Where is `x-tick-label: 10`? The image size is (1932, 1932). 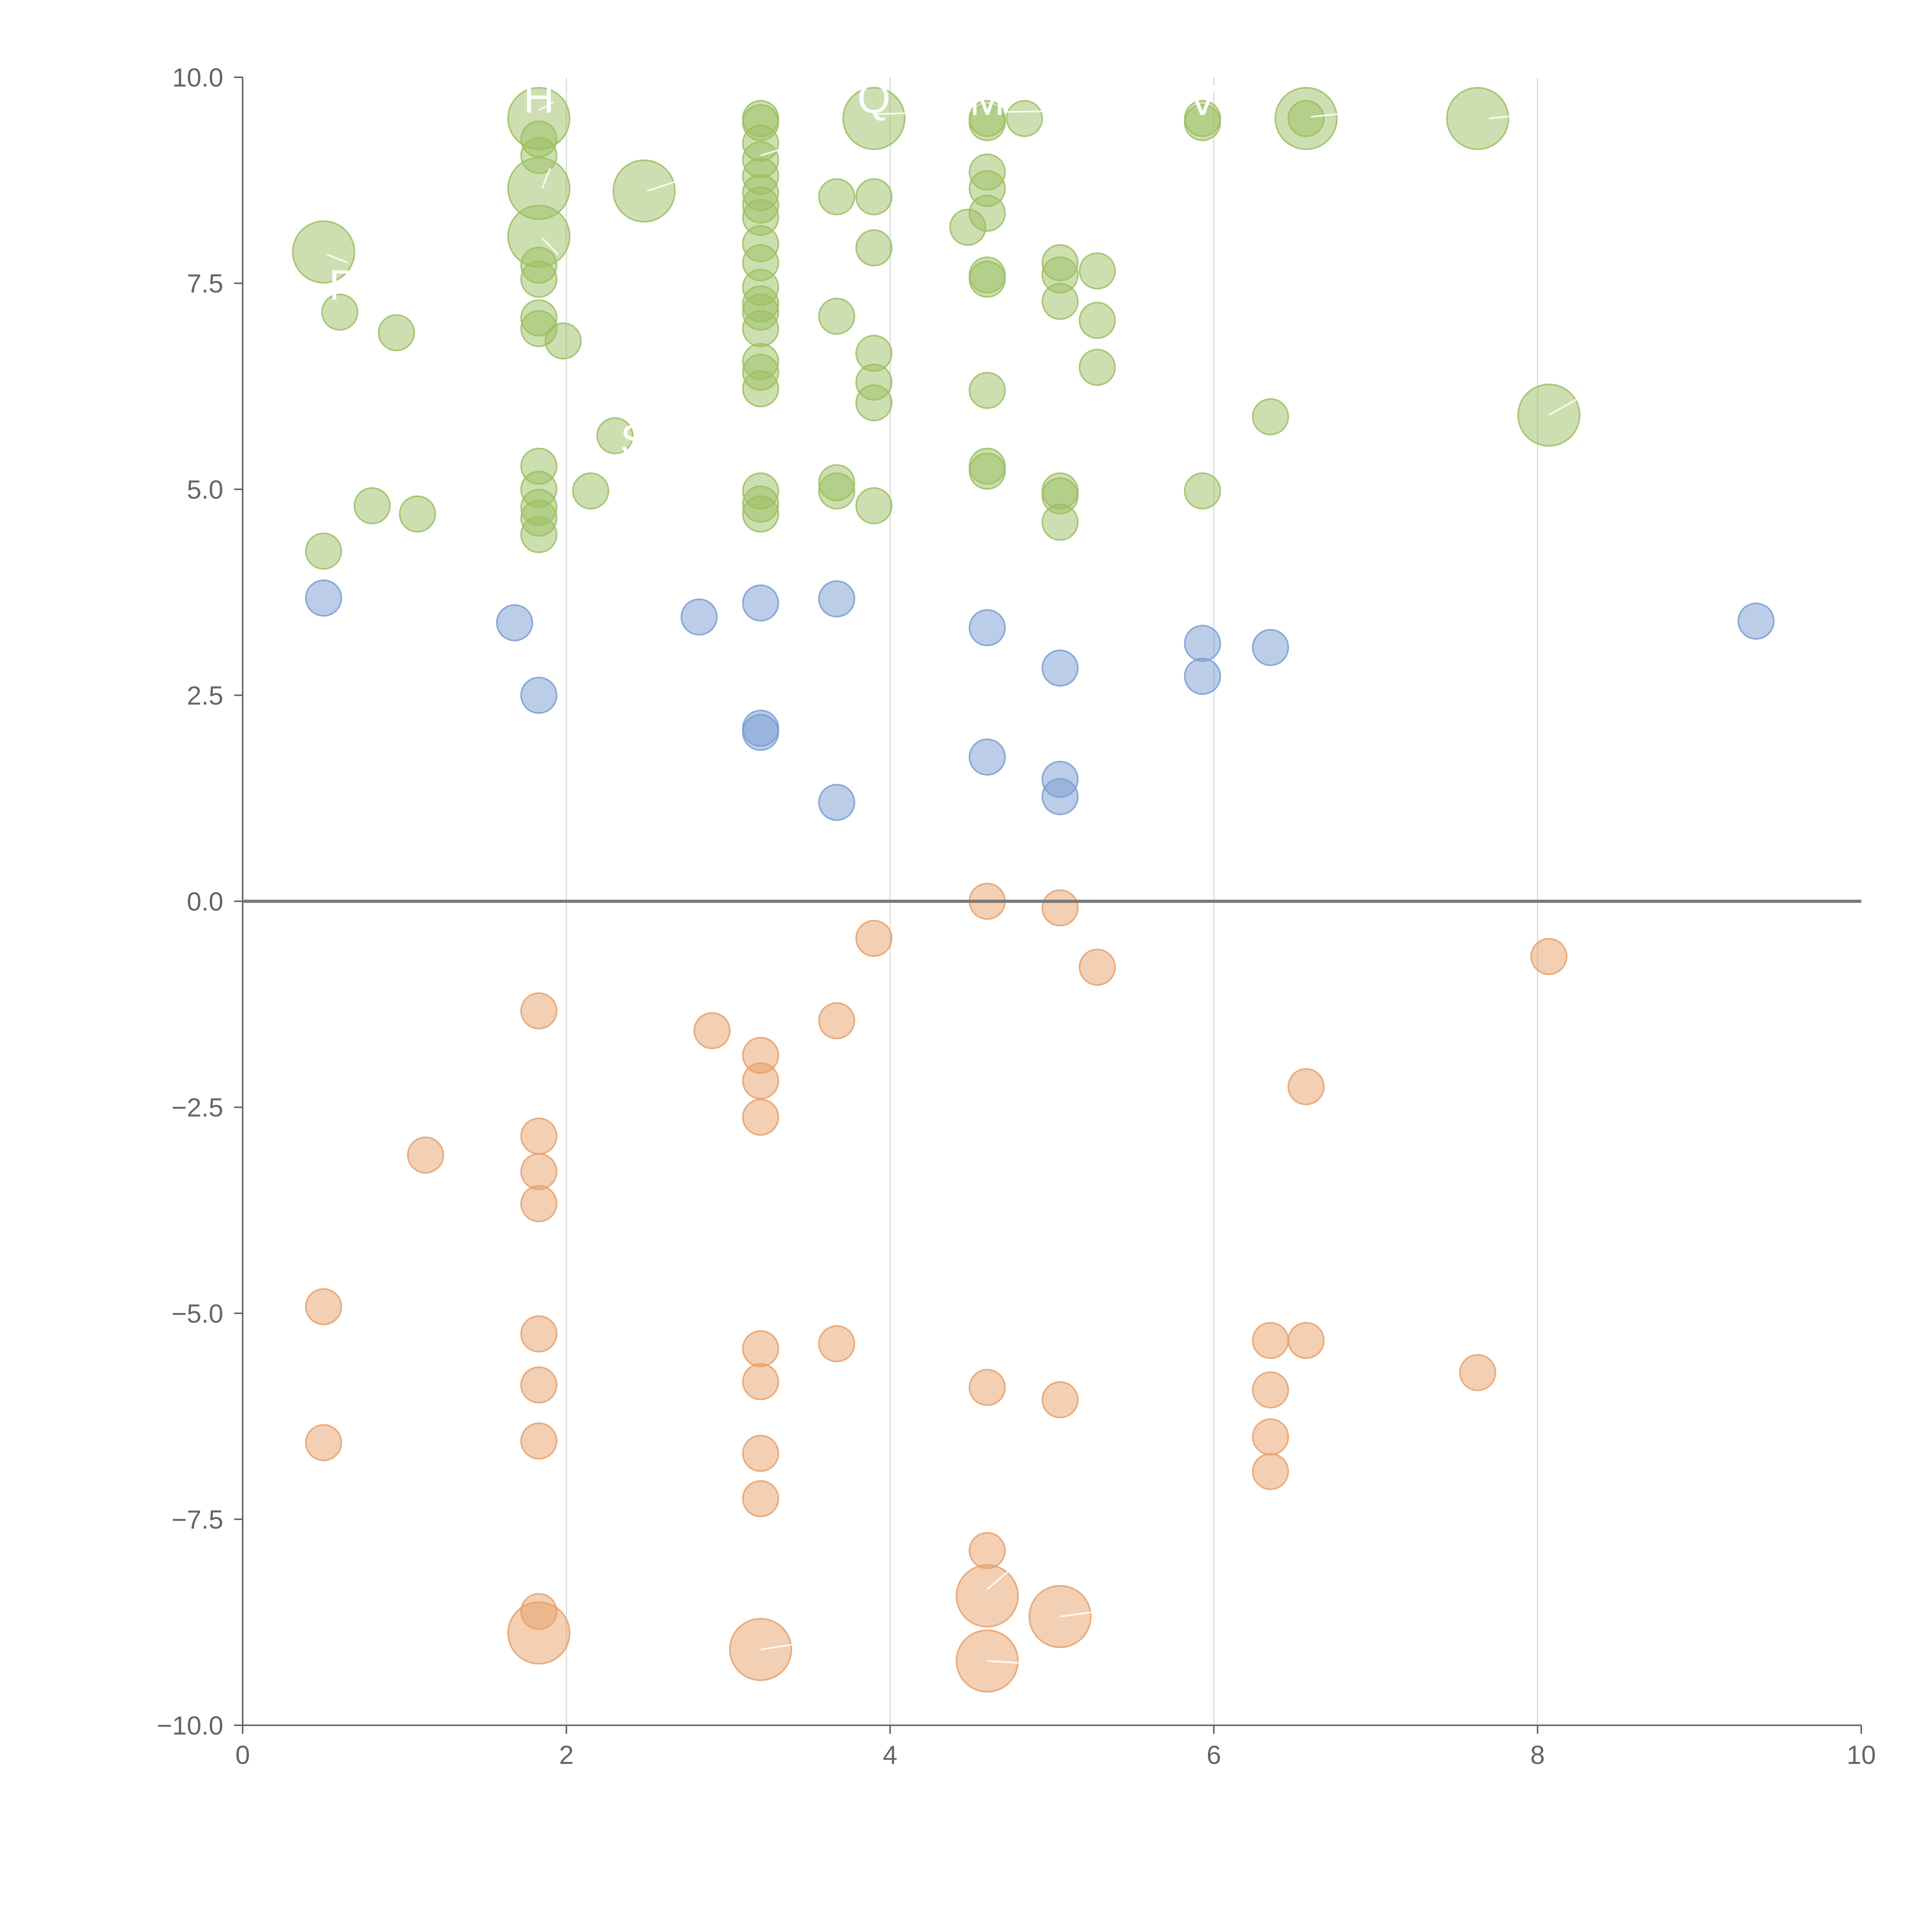 x-tick-label: 10 is located at coordinates (1862, 1755).